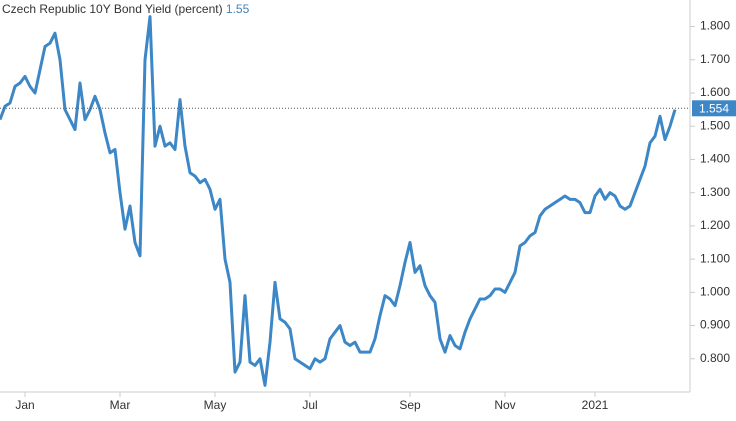 Image resolution: width=736 pixels, height=421 pixels. What do you see at coordinates (715, 92) in the screenshot?
I see `y-tick-label: 1.600` at bounding box center [715, 92].